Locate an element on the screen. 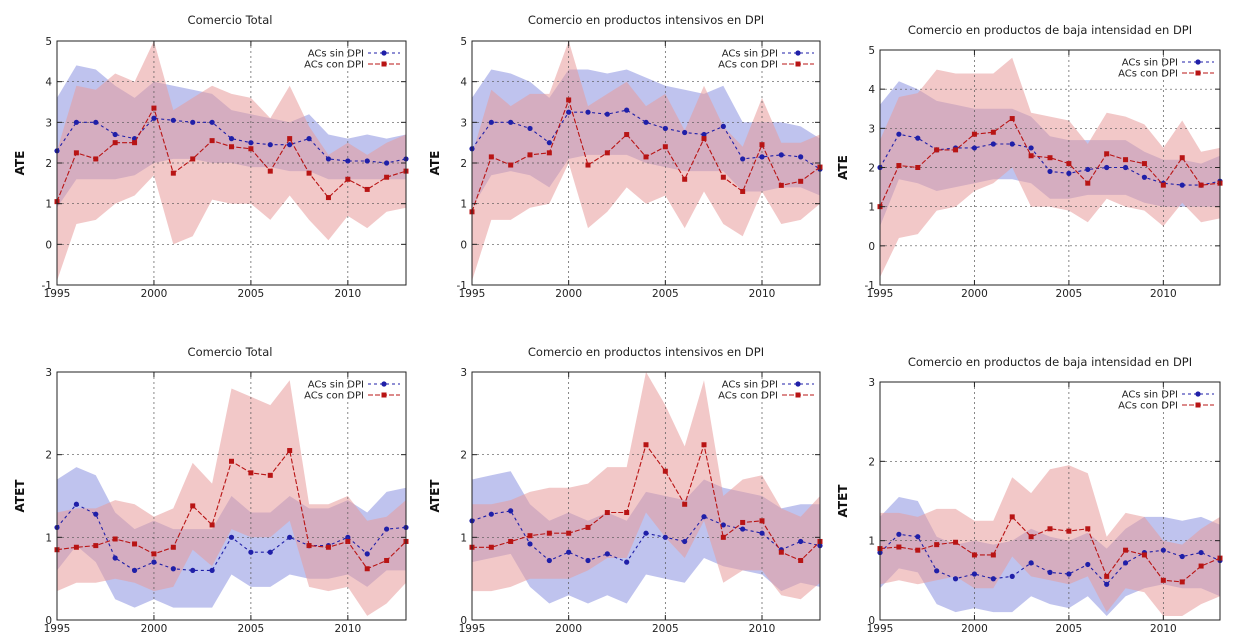 The height and width of the screenshot is (638, 1237). x-tick-label: 1995 is located at coordinates (57, 294).